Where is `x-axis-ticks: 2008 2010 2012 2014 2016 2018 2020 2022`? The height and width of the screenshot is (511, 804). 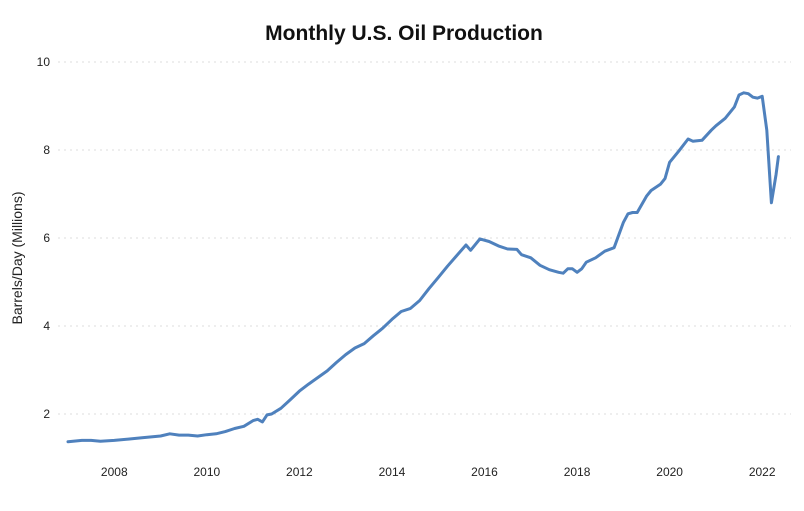
x-axis-ticks: 2008 2010 2012 2014 2016 2018 2020 2022 is located at coordinates (438, 472).